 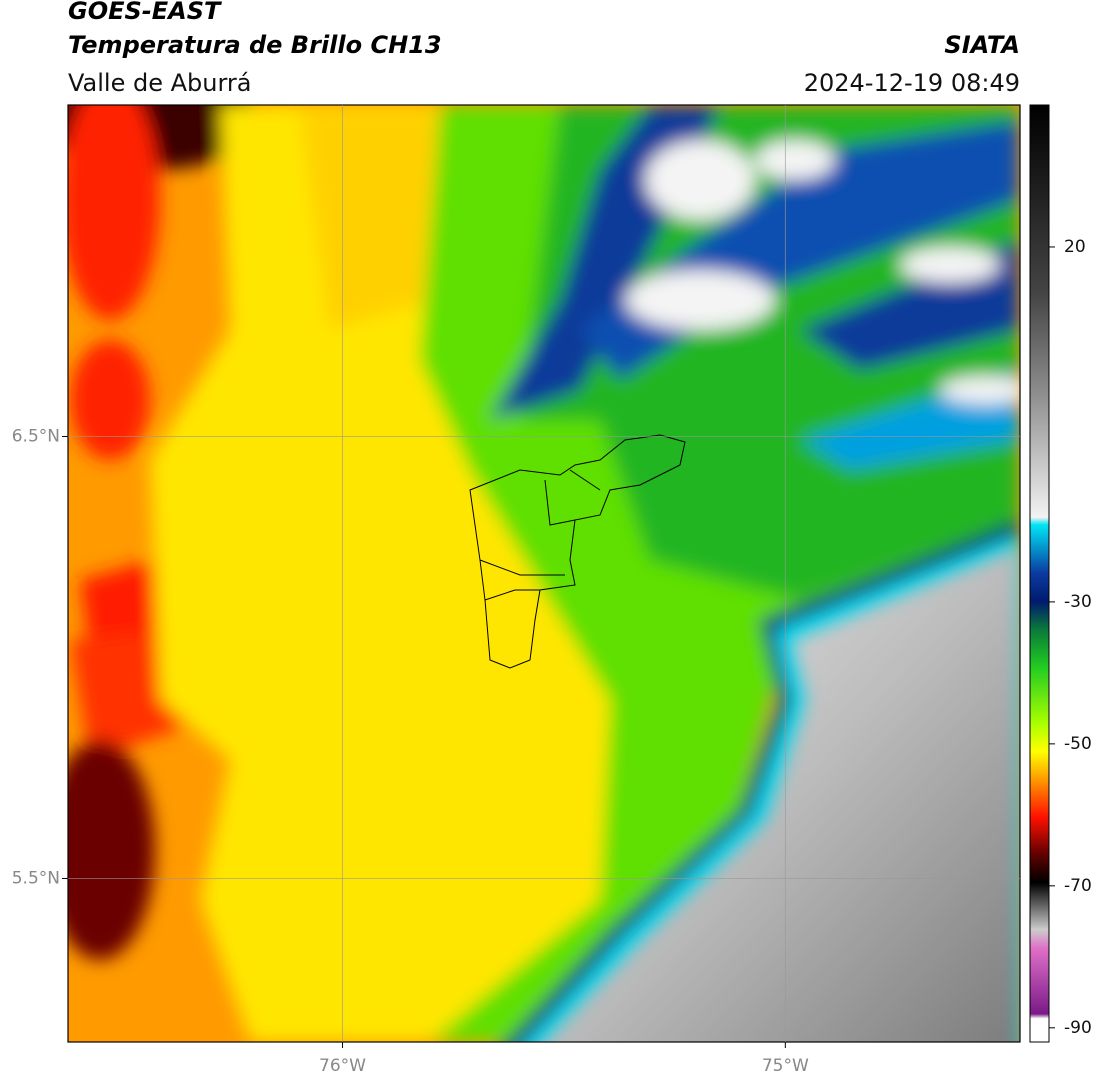 I want to click on colorbar-tick-label: -50, so click(x=1078, y=744).